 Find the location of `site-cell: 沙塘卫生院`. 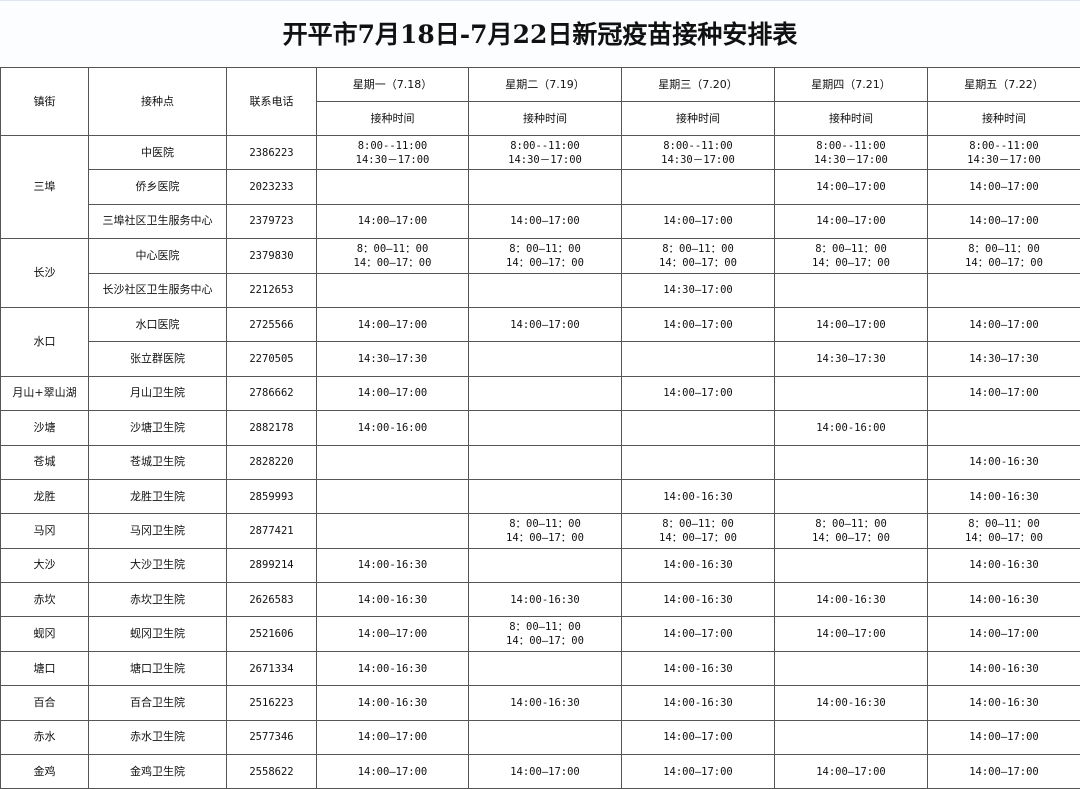

site-cell: 沙塘卫生院 is located at coordinates (158, 428).